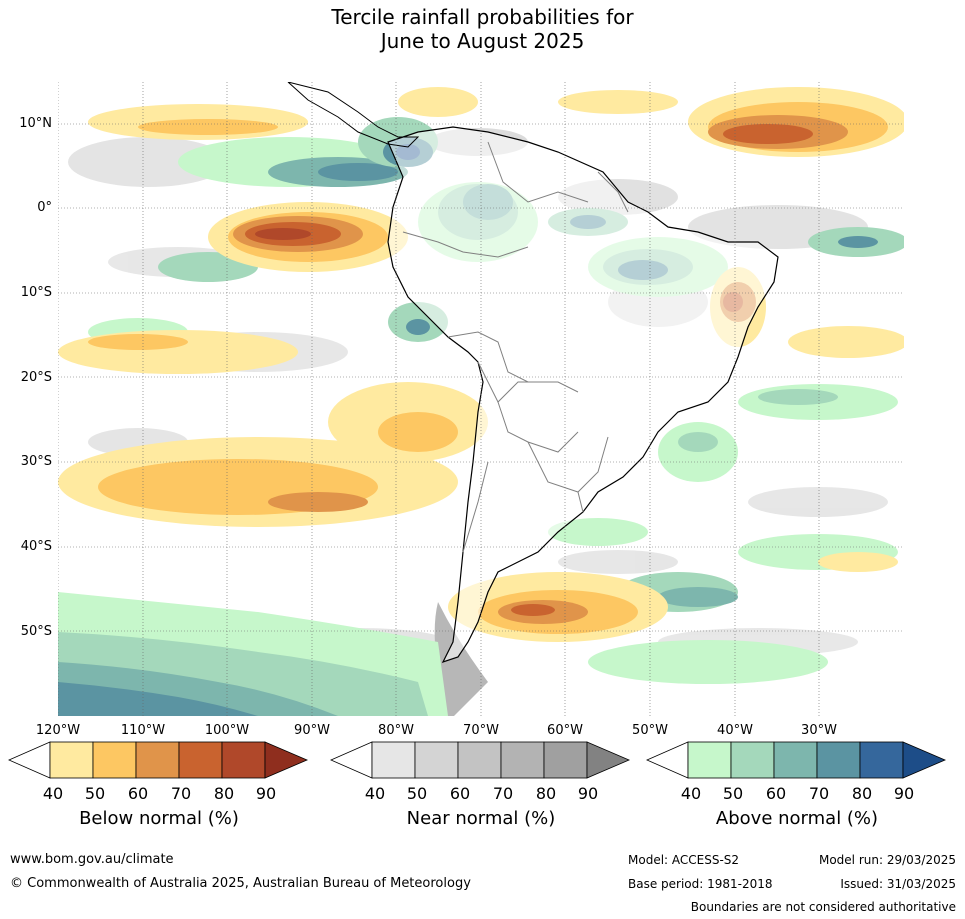  What do you see at coordinates (481, 730) in the screenshot?
I see `lon-label-70w: 70°W` at bounding box center [481, 730].